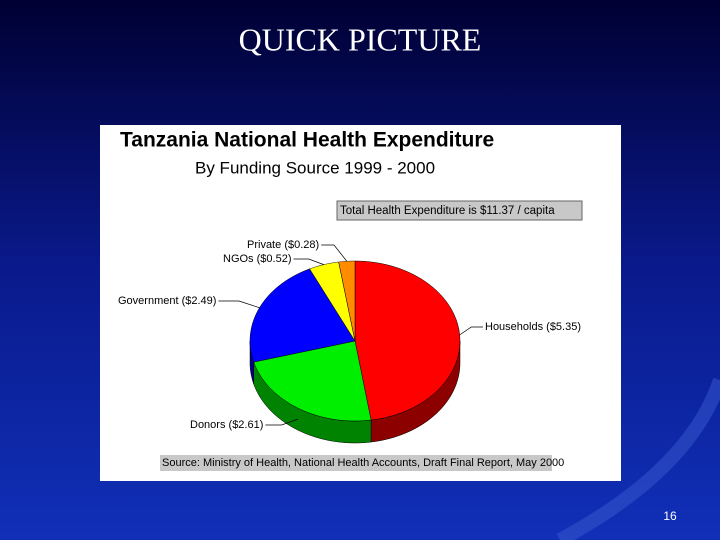 The height and width of the screenshot is (545, 720). Describe the element at coordinates (148, 301) in the screenshot. I see `category-label: Government` at that location.